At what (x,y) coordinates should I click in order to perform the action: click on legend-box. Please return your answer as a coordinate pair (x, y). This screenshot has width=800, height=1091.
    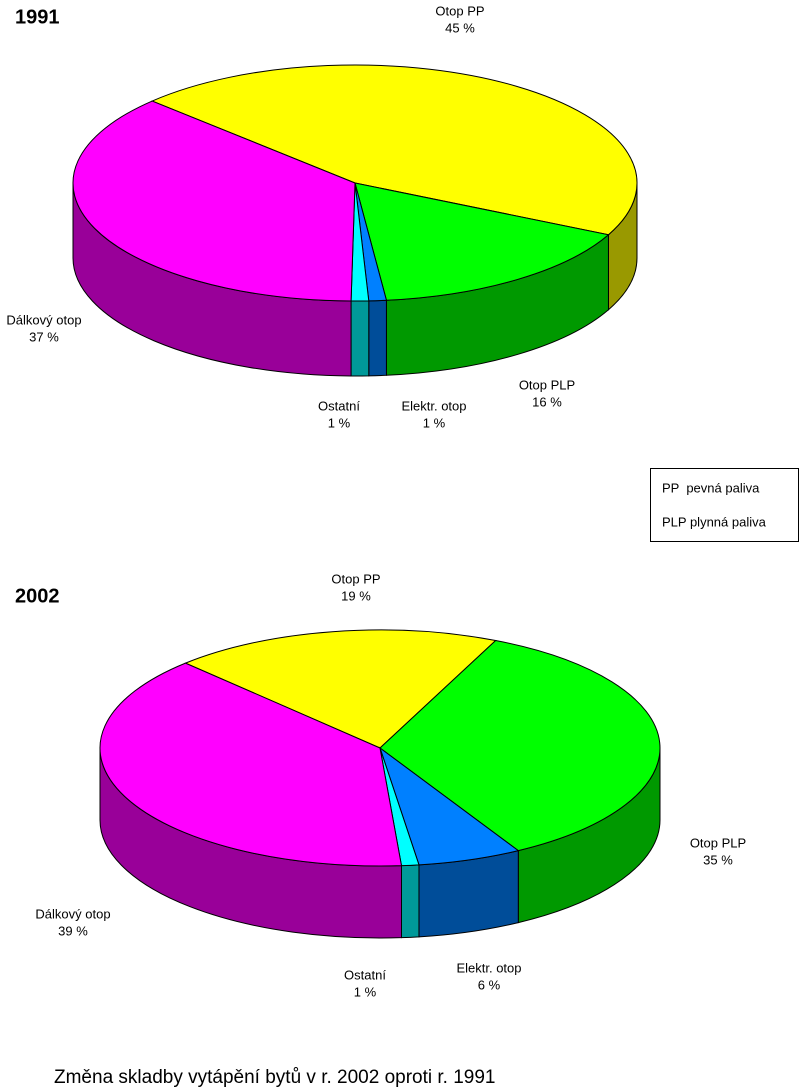
    Looking at the image, I should click on (724, 505).